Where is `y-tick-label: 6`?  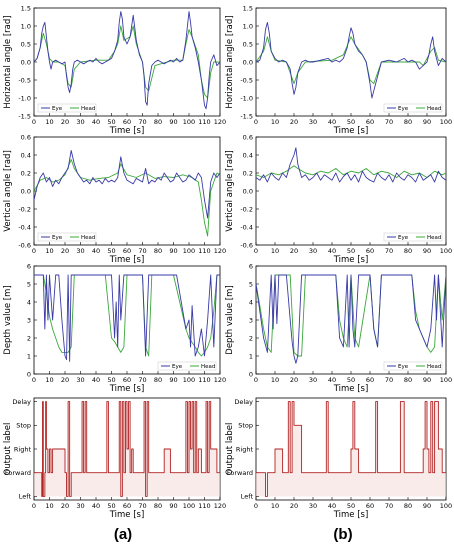 y-tick-label: 6 is located at coordinates (29, 266).